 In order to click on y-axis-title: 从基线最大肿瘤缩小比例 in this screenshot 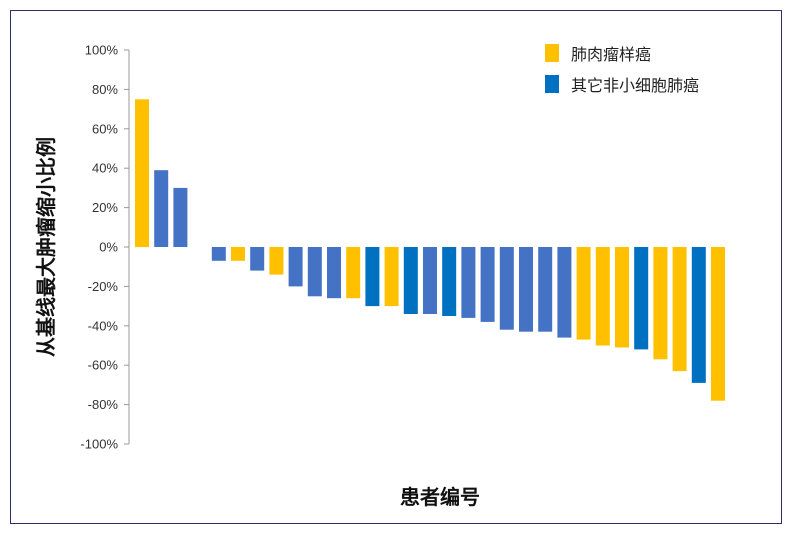, I will do `click(46, 247)`.